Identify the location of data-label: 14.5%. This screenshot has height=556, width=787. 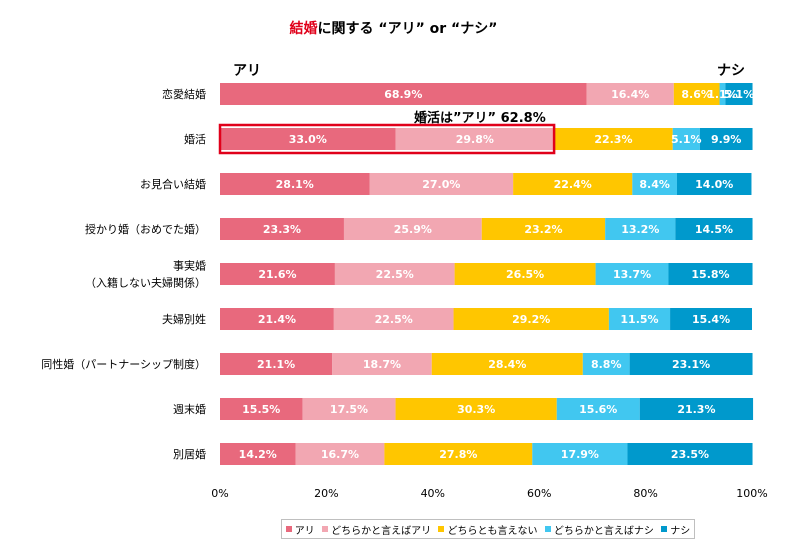
(714, 229).